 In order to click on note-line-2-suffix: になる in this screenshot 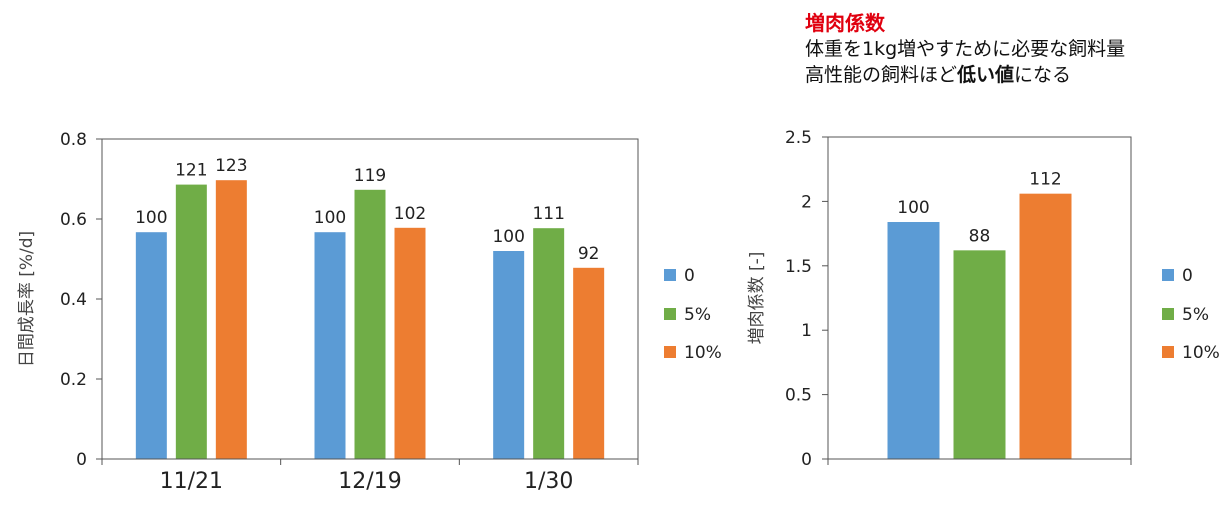, I will do `click(1043, 75)`.